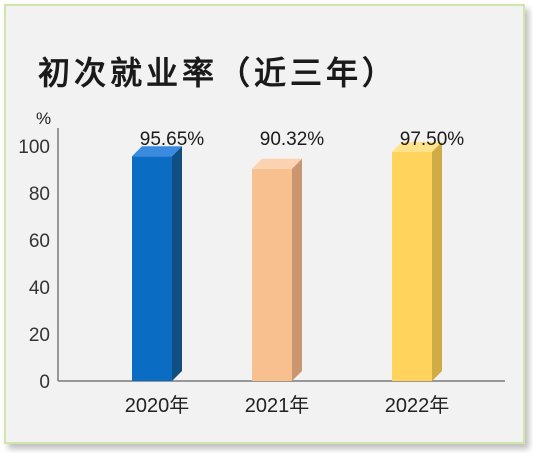 The width and height of the screenshot is (533, 453). I want to click on y-tick-label: 100, so click(34, 147).